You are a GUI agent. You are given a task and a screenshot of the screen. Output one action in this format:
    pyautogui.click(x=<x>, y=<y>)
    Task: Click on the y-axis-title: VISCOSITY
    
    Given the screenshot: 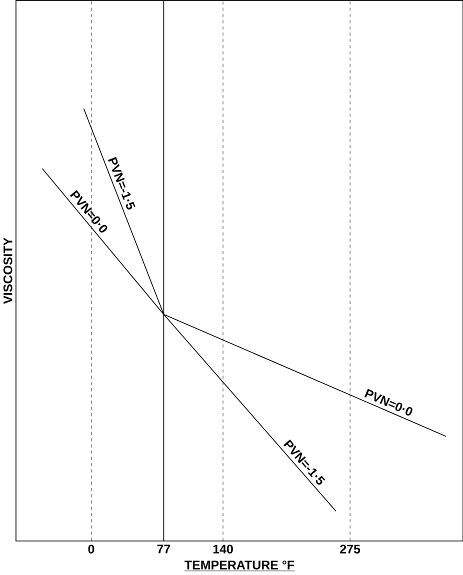 What is the action you would take?
    pyautogui.click(x=7, y=271)
    